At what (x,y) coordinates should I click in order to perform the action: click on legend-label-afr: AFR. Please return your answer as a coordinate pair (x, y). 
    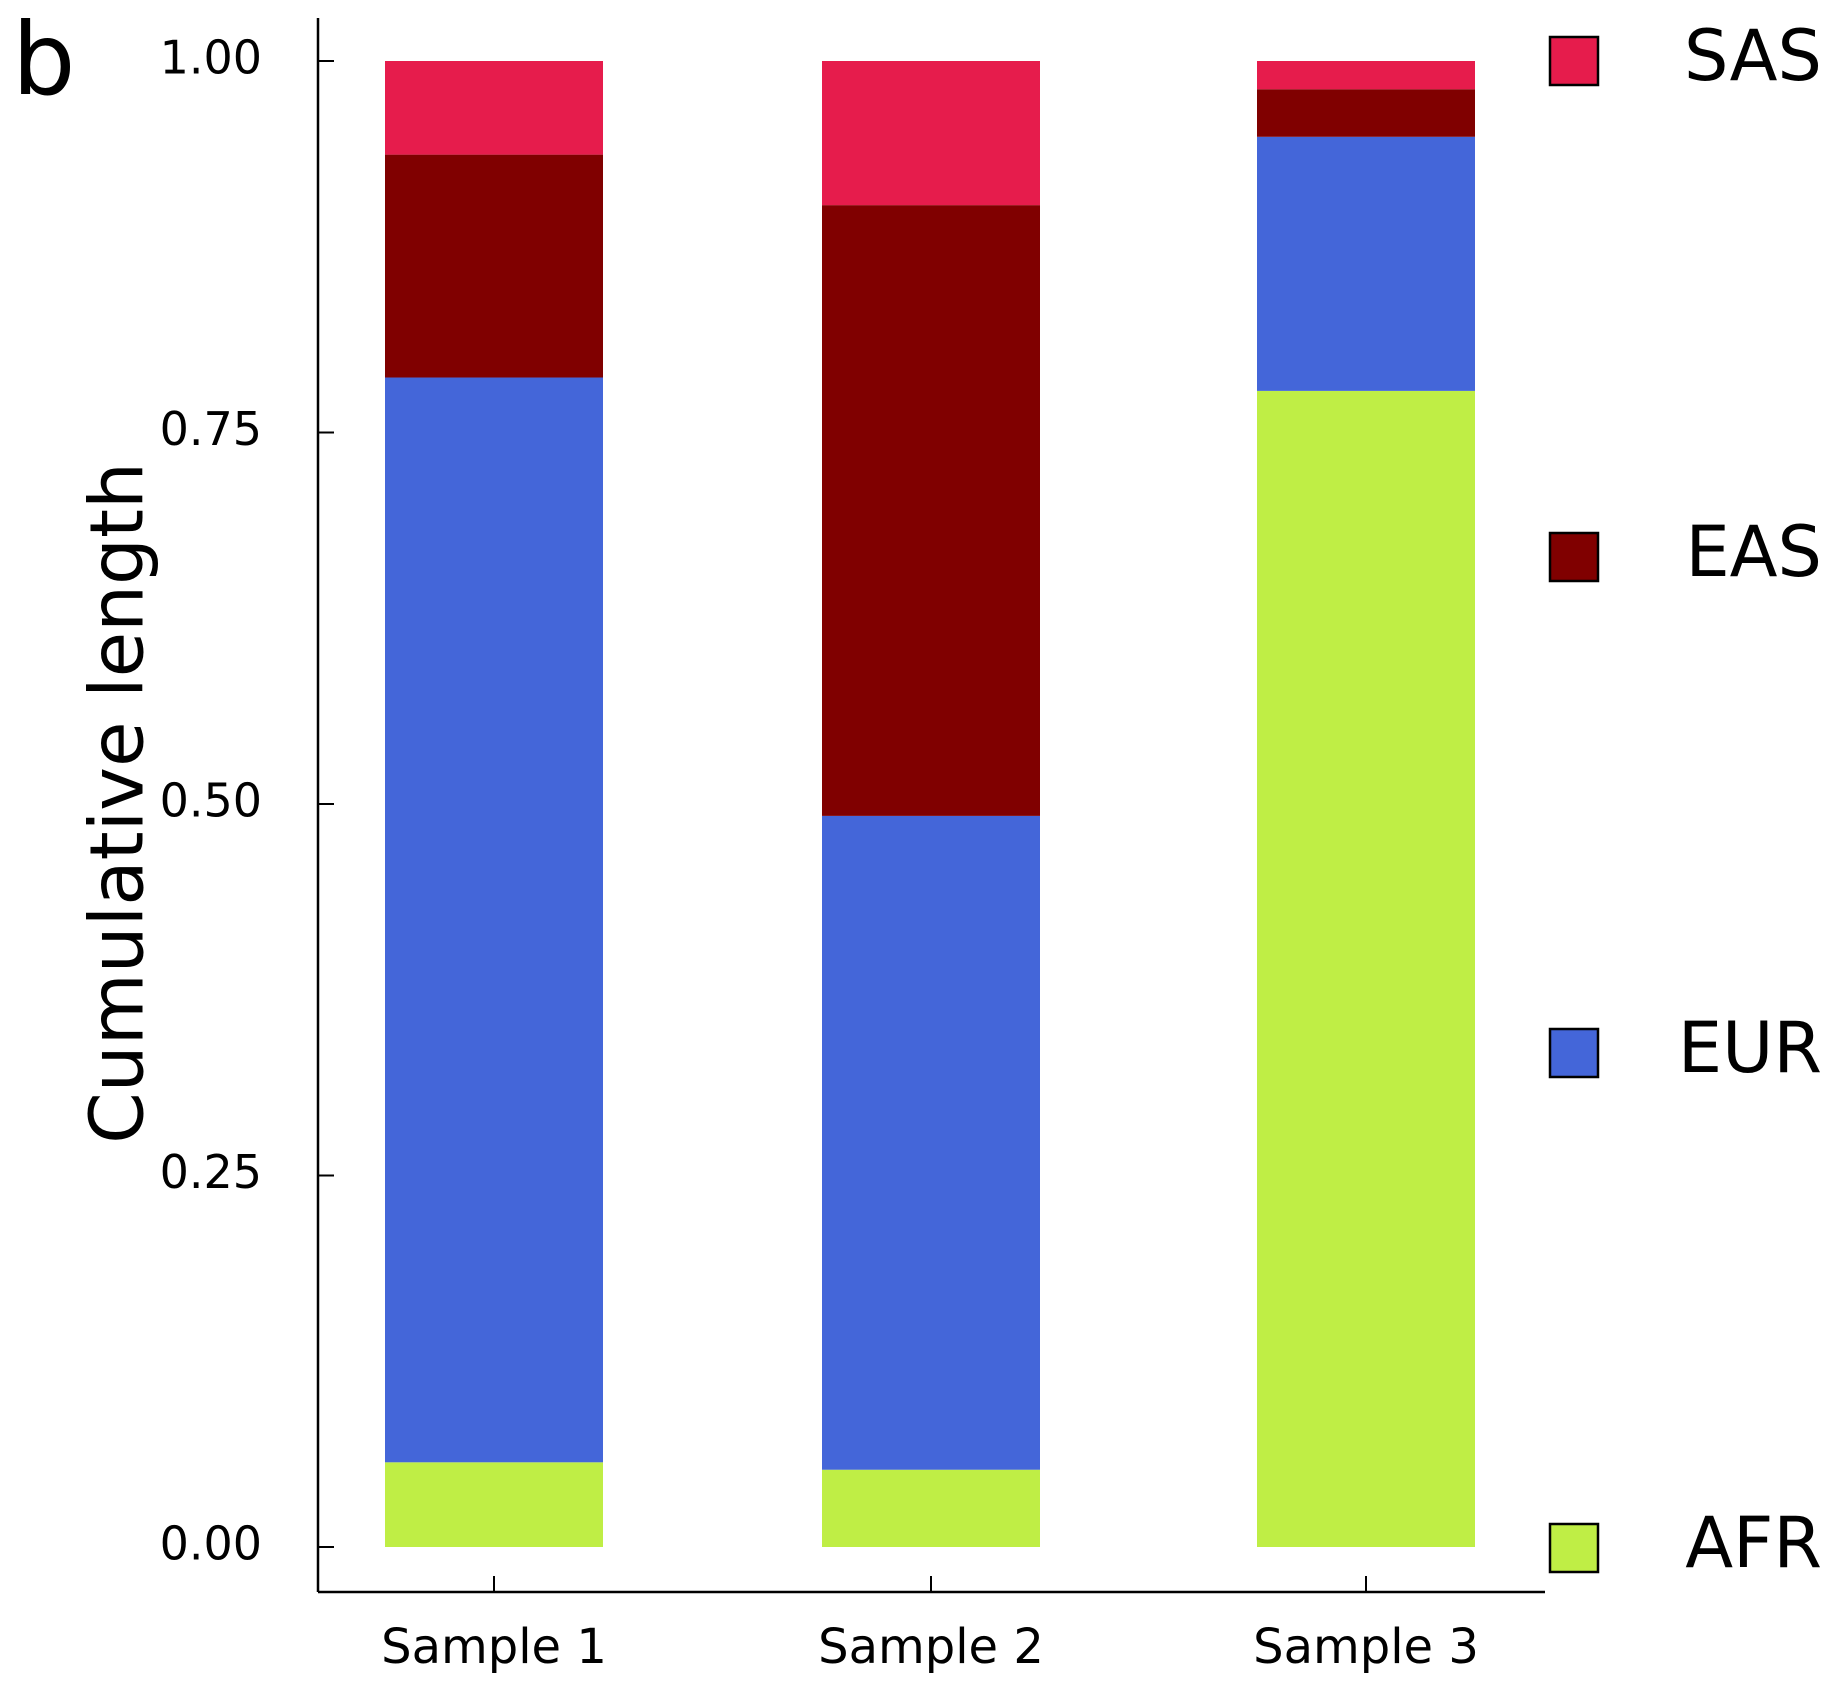
    Looking at the image, I should click on (1753, 1543).